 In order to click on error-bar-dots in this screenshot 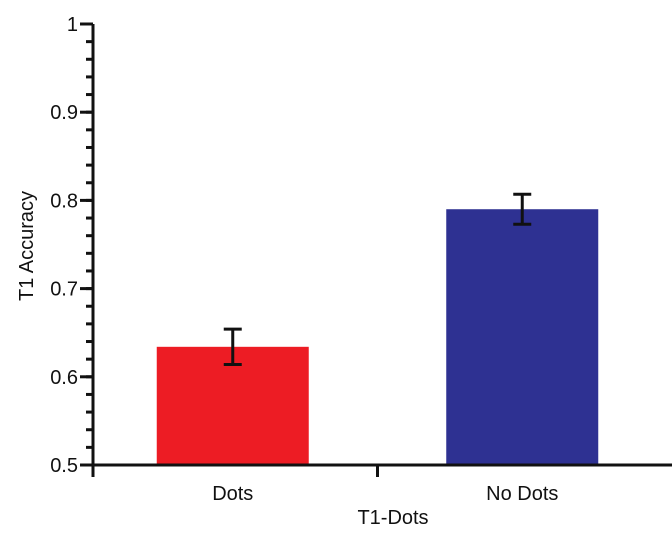, I will do `click(232, 346)`.